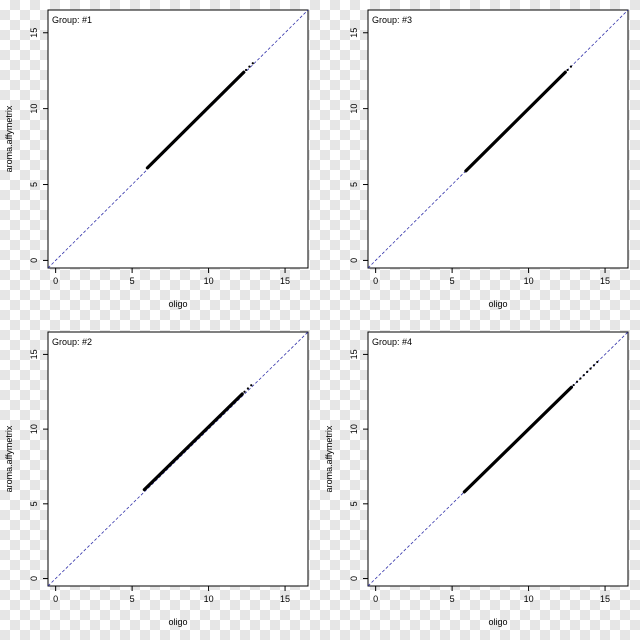  I want to click on panel-title: Group: #3, so click(392, 20).